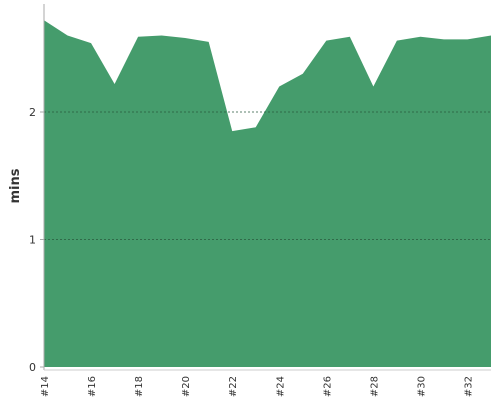  What do you see at coordinates (186, 386) in the screenshot?
I see `x-tick-label: #20` at bounding box center [186, 386].